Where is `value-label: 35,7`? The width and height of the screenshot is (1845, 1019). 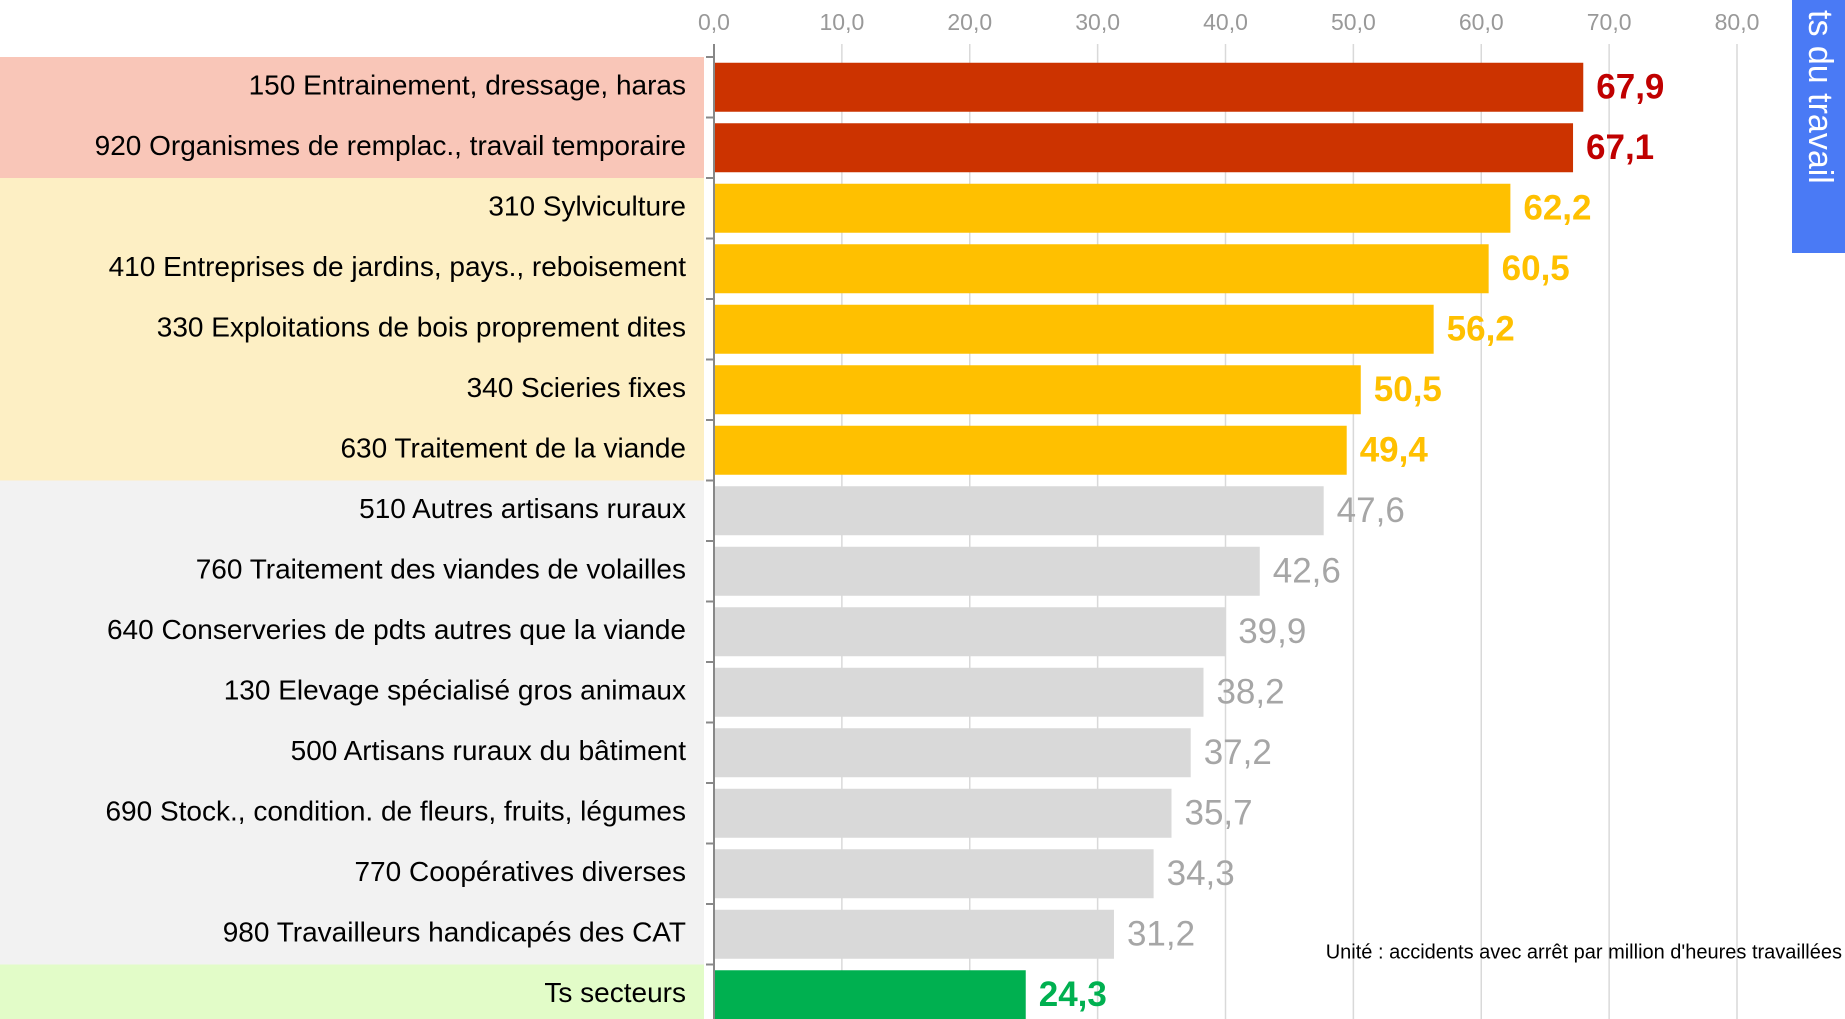 value-label: 35,7 is located at coordinates (1219, 813).